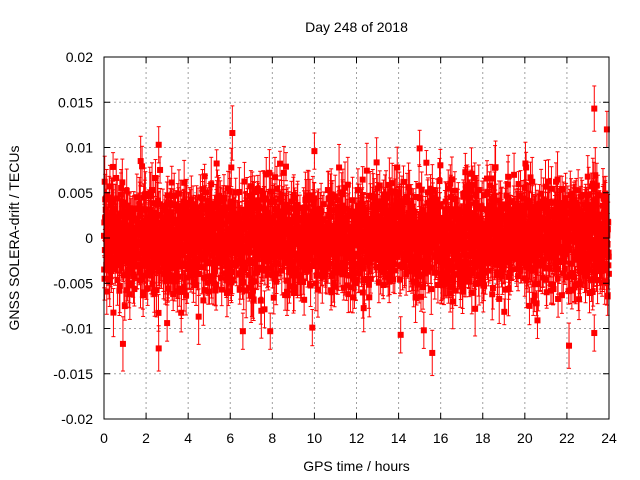 The image size is (640, 480). Describe the element at coordinates (77, 419) in the screenshot. I see `y-tick-label: -0.02` at that location.